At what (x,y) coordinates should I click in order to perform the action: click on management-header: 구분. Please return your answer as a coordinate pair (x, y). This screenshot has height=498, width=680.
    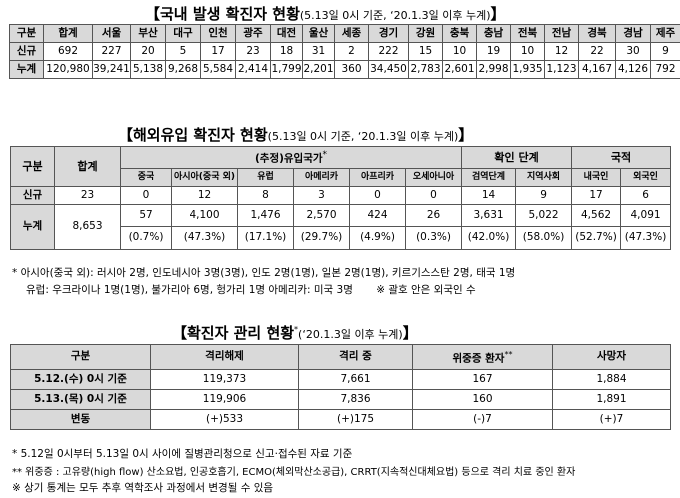
    Looking at the image, I should click on (80, 357).